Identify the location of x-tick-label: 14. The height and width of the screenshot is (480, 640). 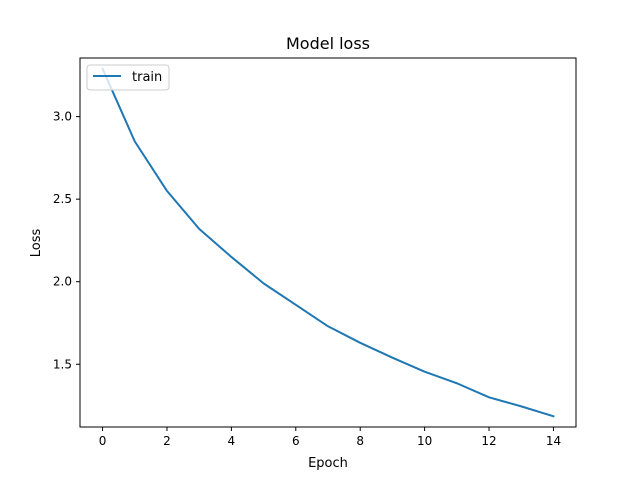
(553, 441).